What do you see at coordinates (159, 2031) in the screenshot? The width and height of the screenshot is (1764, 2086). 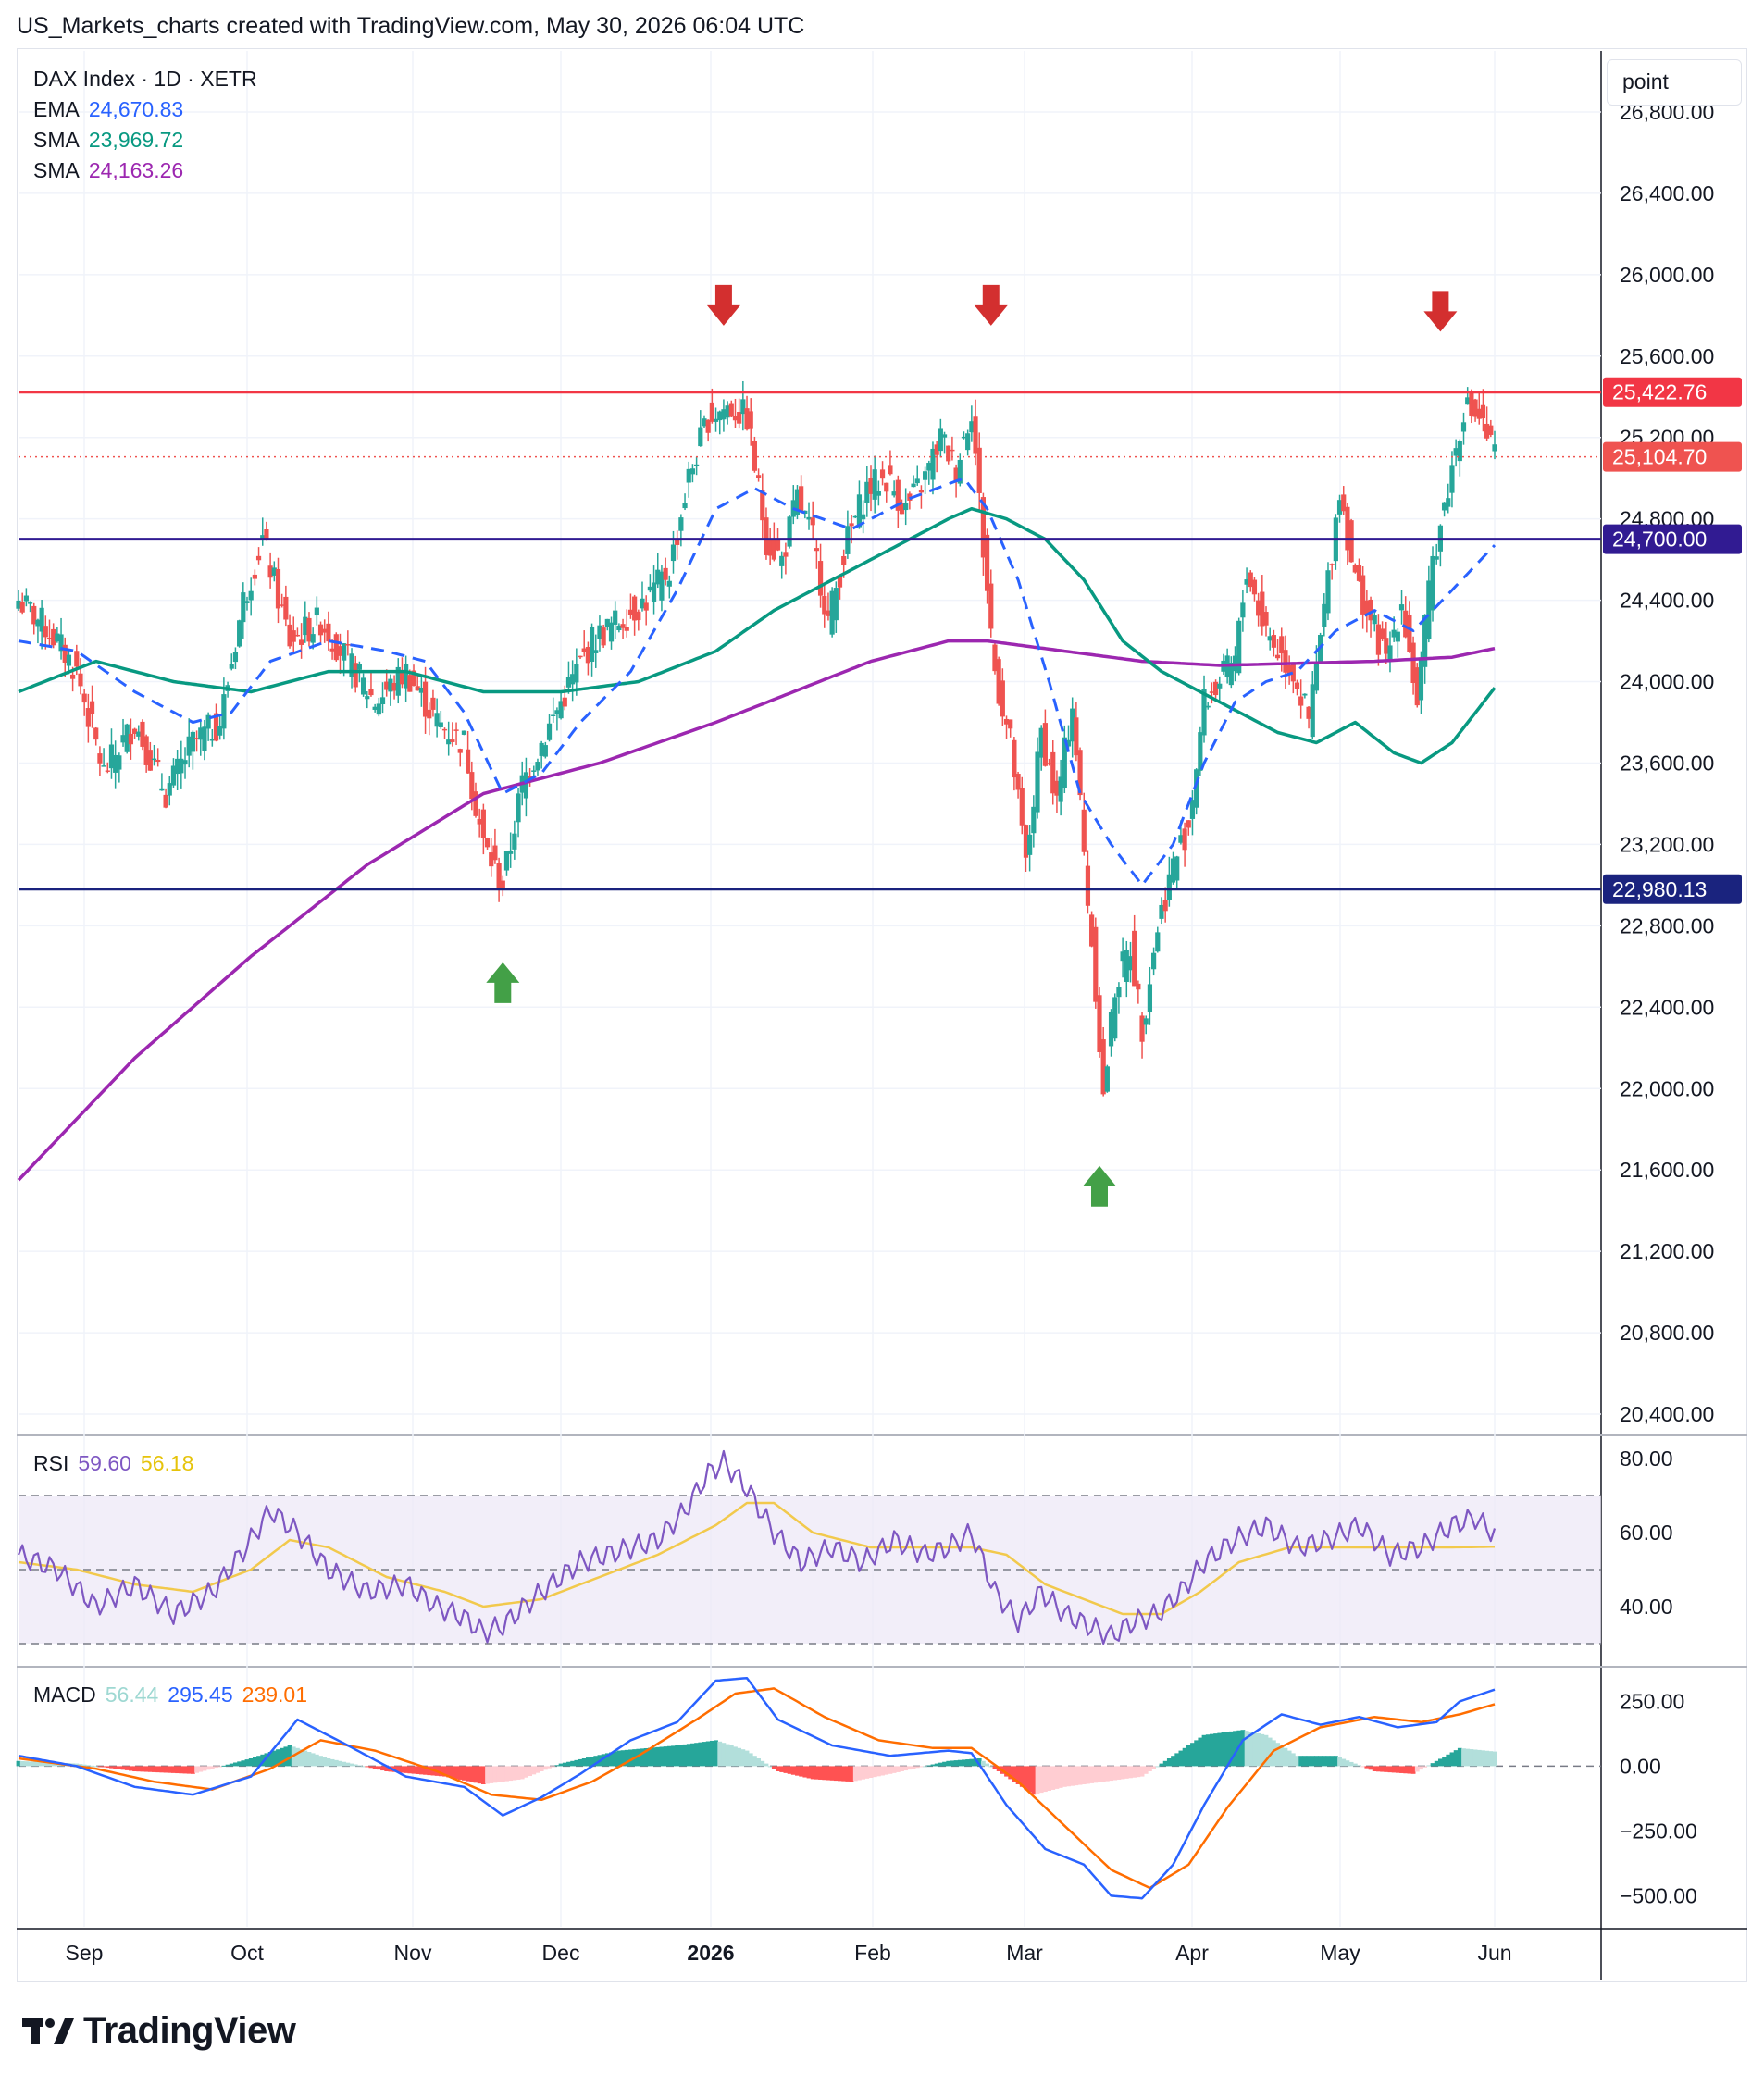 I see `tradingview-logo: TradingView` at bounding box center [159, 2031].